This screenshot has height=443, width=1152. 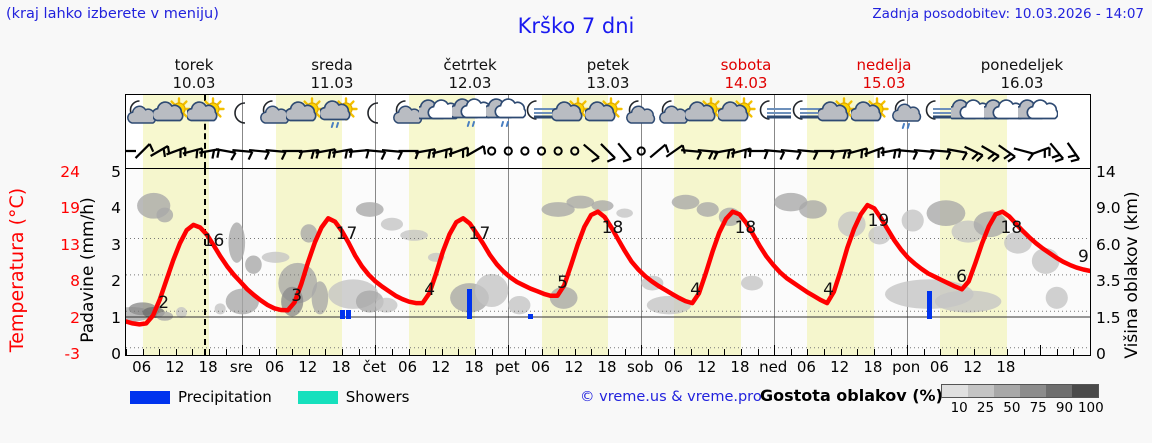 I want to click on cloud-density-tick-25: 25, so click(x=985, y=408).